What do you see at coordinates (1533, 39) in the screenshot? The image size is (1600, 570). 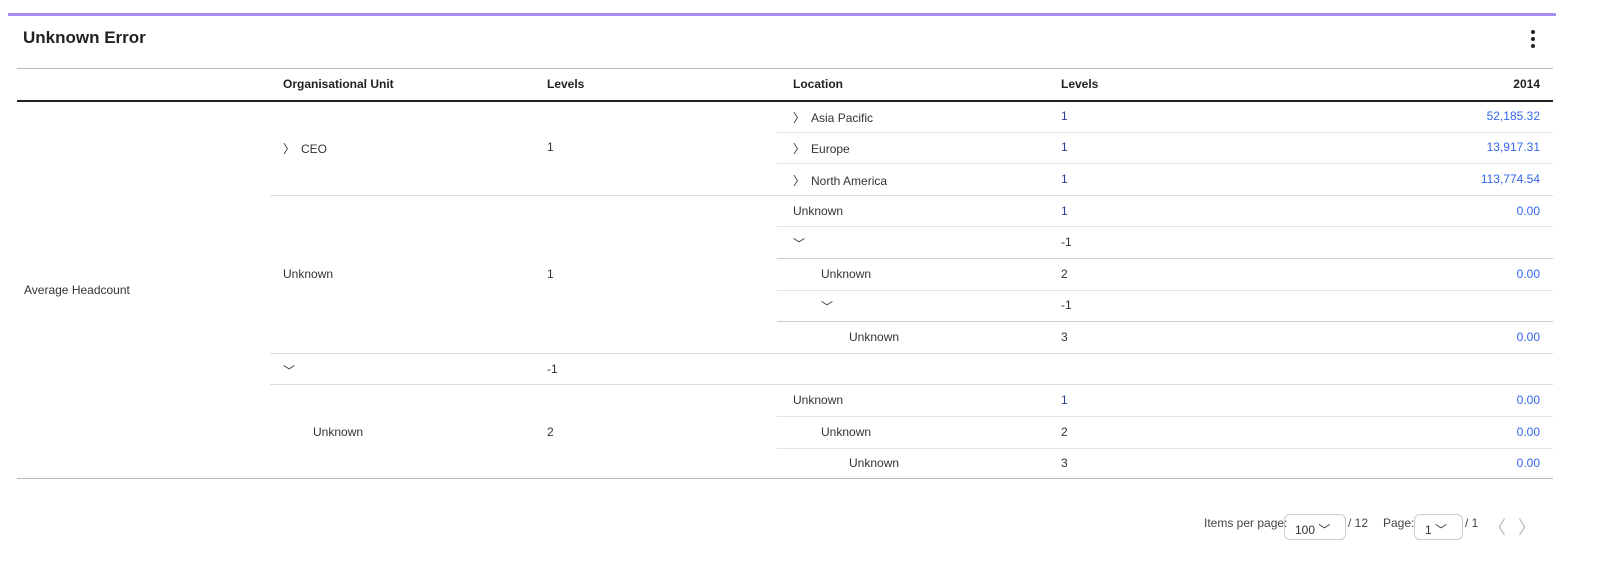 I see `more-vertical-icon` at bounding box center [1533, 39].